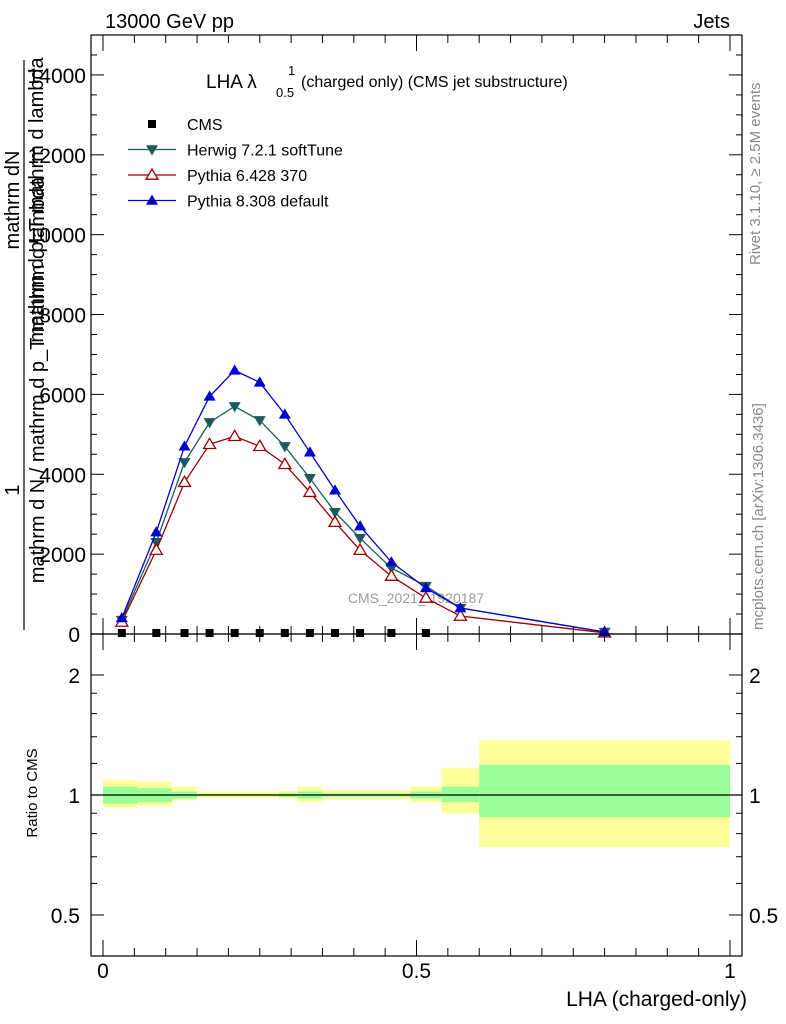 The image size is (786, 1024). Describe the element at coordinates (62, 475) in the screenshot. I see `main-y-tick-label: 4000` at that location.